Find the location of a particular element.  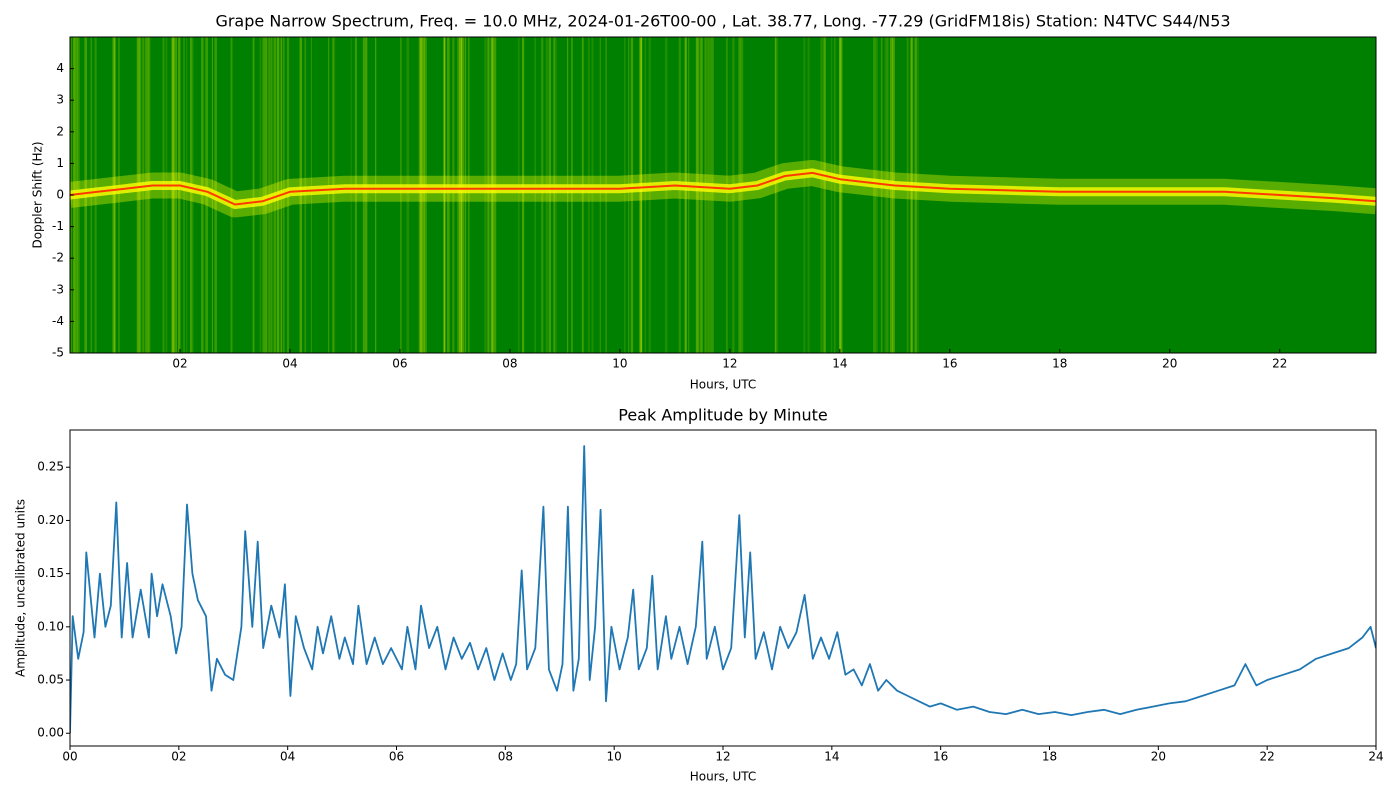

y-tick-label: 0.15 is located at coordinates (50, 573).